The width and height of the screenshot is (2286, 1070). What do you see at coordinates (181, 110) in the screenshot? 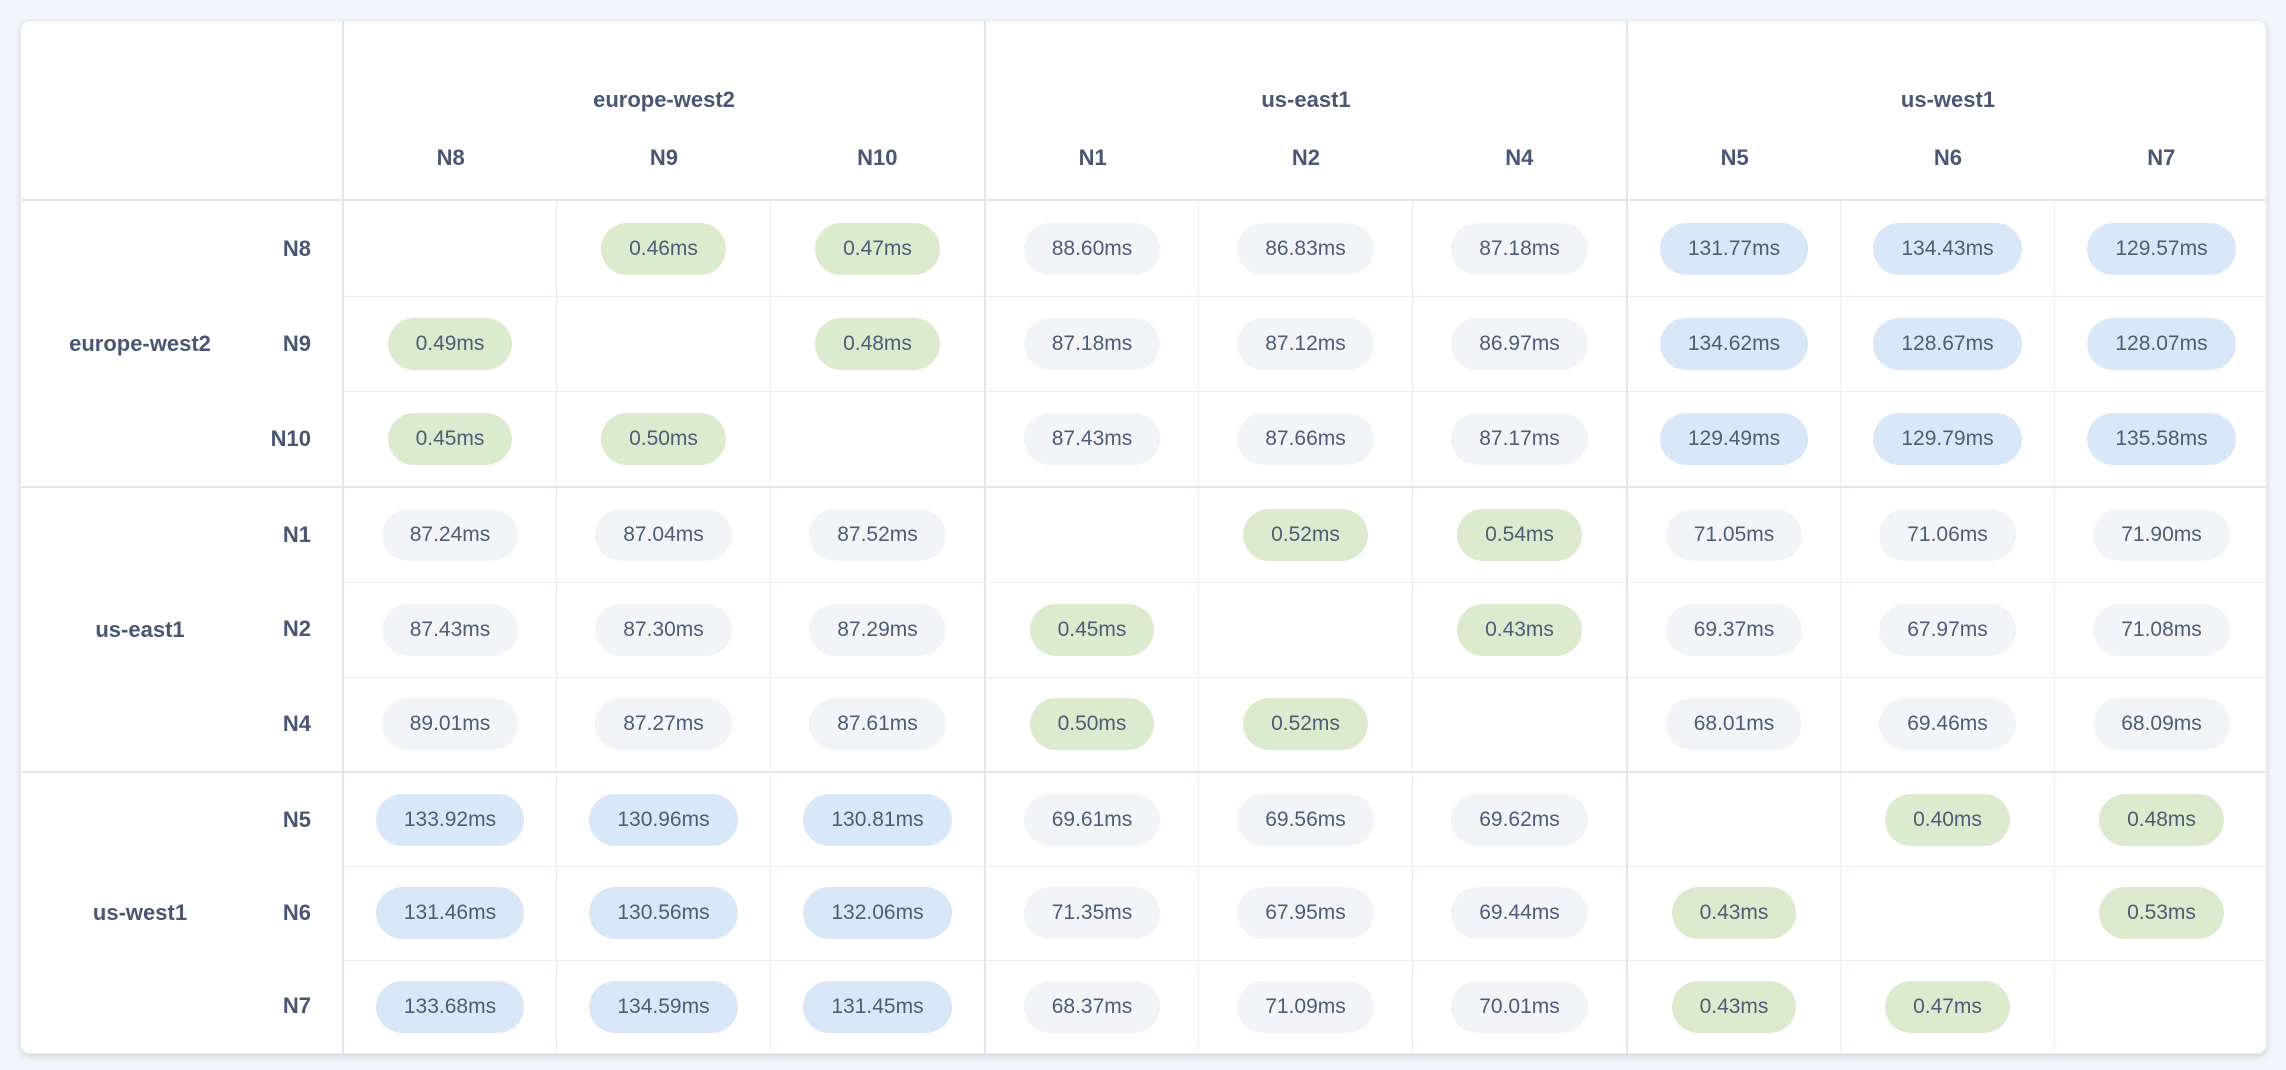
I see `corner-cell` at bounding box center [181, 110].